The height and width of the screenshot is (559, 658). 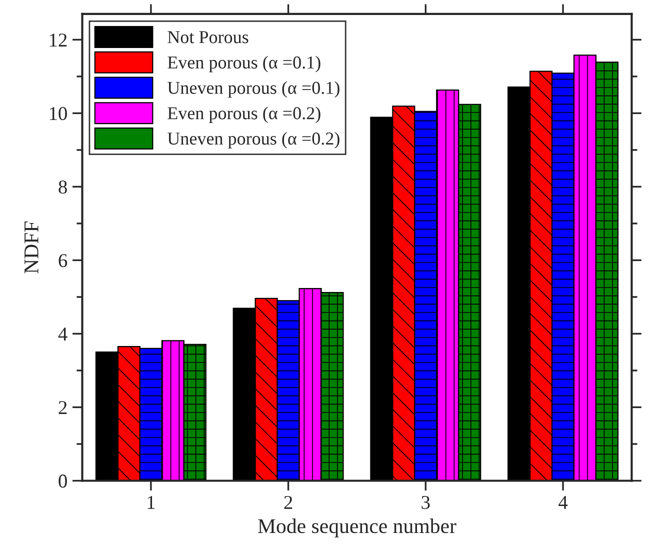 What do you see at coordinates (151, 502) in the screenshot?
I see `x-tick-label: 1` at bounding box center [151, 502].